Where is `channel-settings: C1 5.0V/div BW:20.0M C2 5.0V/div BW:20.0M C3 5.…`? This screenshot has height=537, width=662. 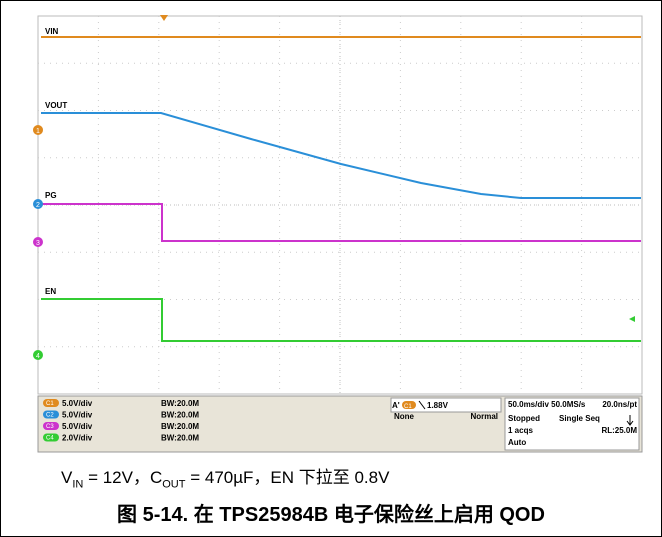 channel-settings: C1 5.0V/div BW:20.0M C2 5.0V/div BW:20.0M C3 5.… is located at coordinates (121, 421).